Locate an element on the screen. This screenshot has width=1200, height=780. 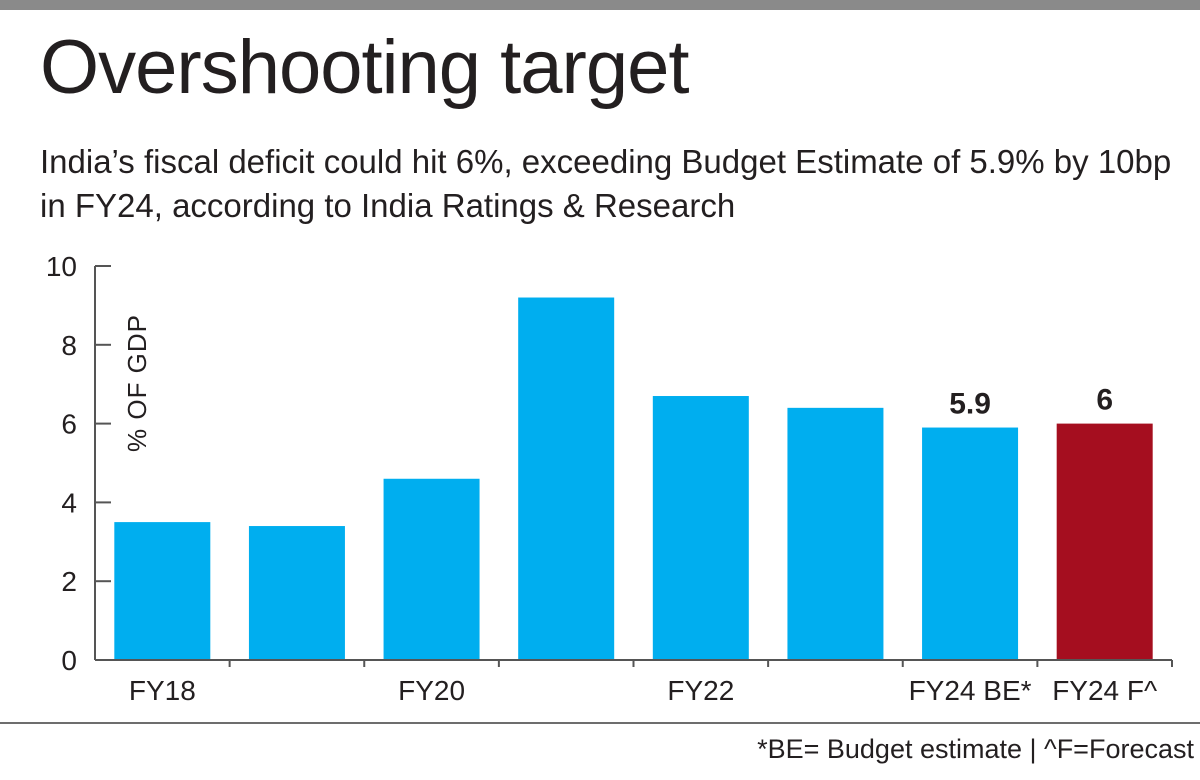
y-tick-label: 8 is located at coordinates (69, 345).